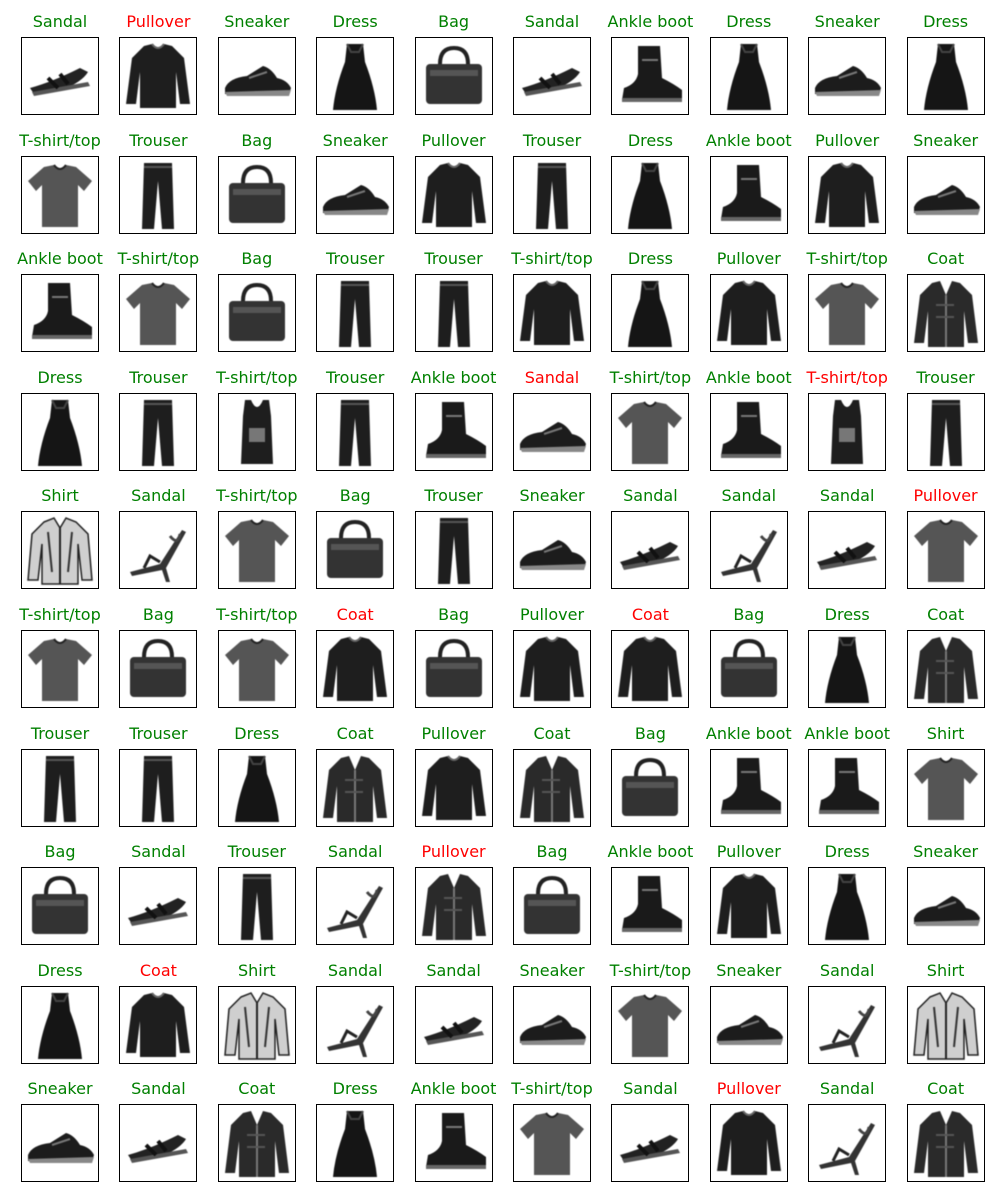 This screenshot has height=1200, width=1000. I want to click on prediction-cell: Dress, so click(946, 67).